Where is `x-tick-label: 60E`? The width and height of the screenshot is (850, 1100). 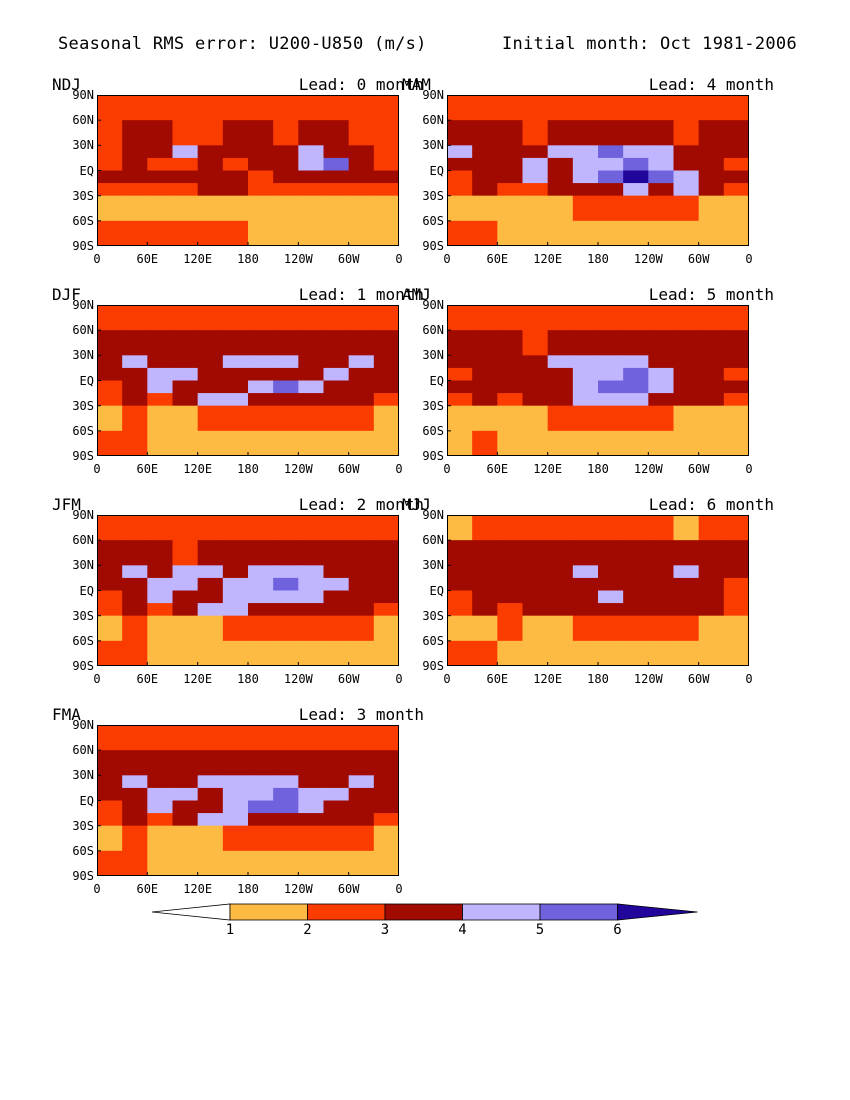 x-tick-label: 60E is located at coordinates (497, 259).